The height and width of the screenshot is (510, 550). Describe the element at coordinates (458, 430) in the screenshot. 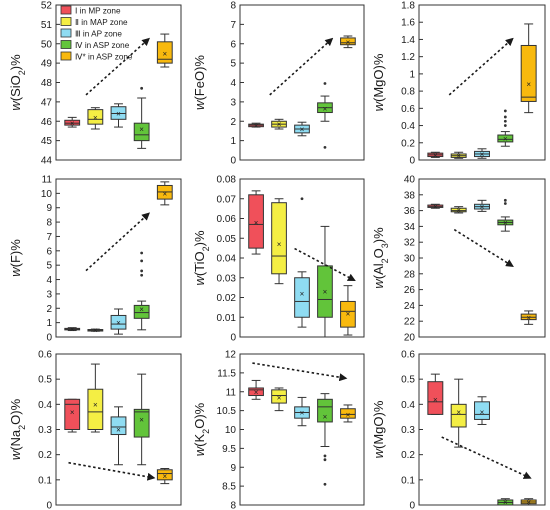

I see `chart-panel: 0 0.1 0.2 0.3 0.4 0.5 0.6 w(MgO)% × × × × ×` at that location.